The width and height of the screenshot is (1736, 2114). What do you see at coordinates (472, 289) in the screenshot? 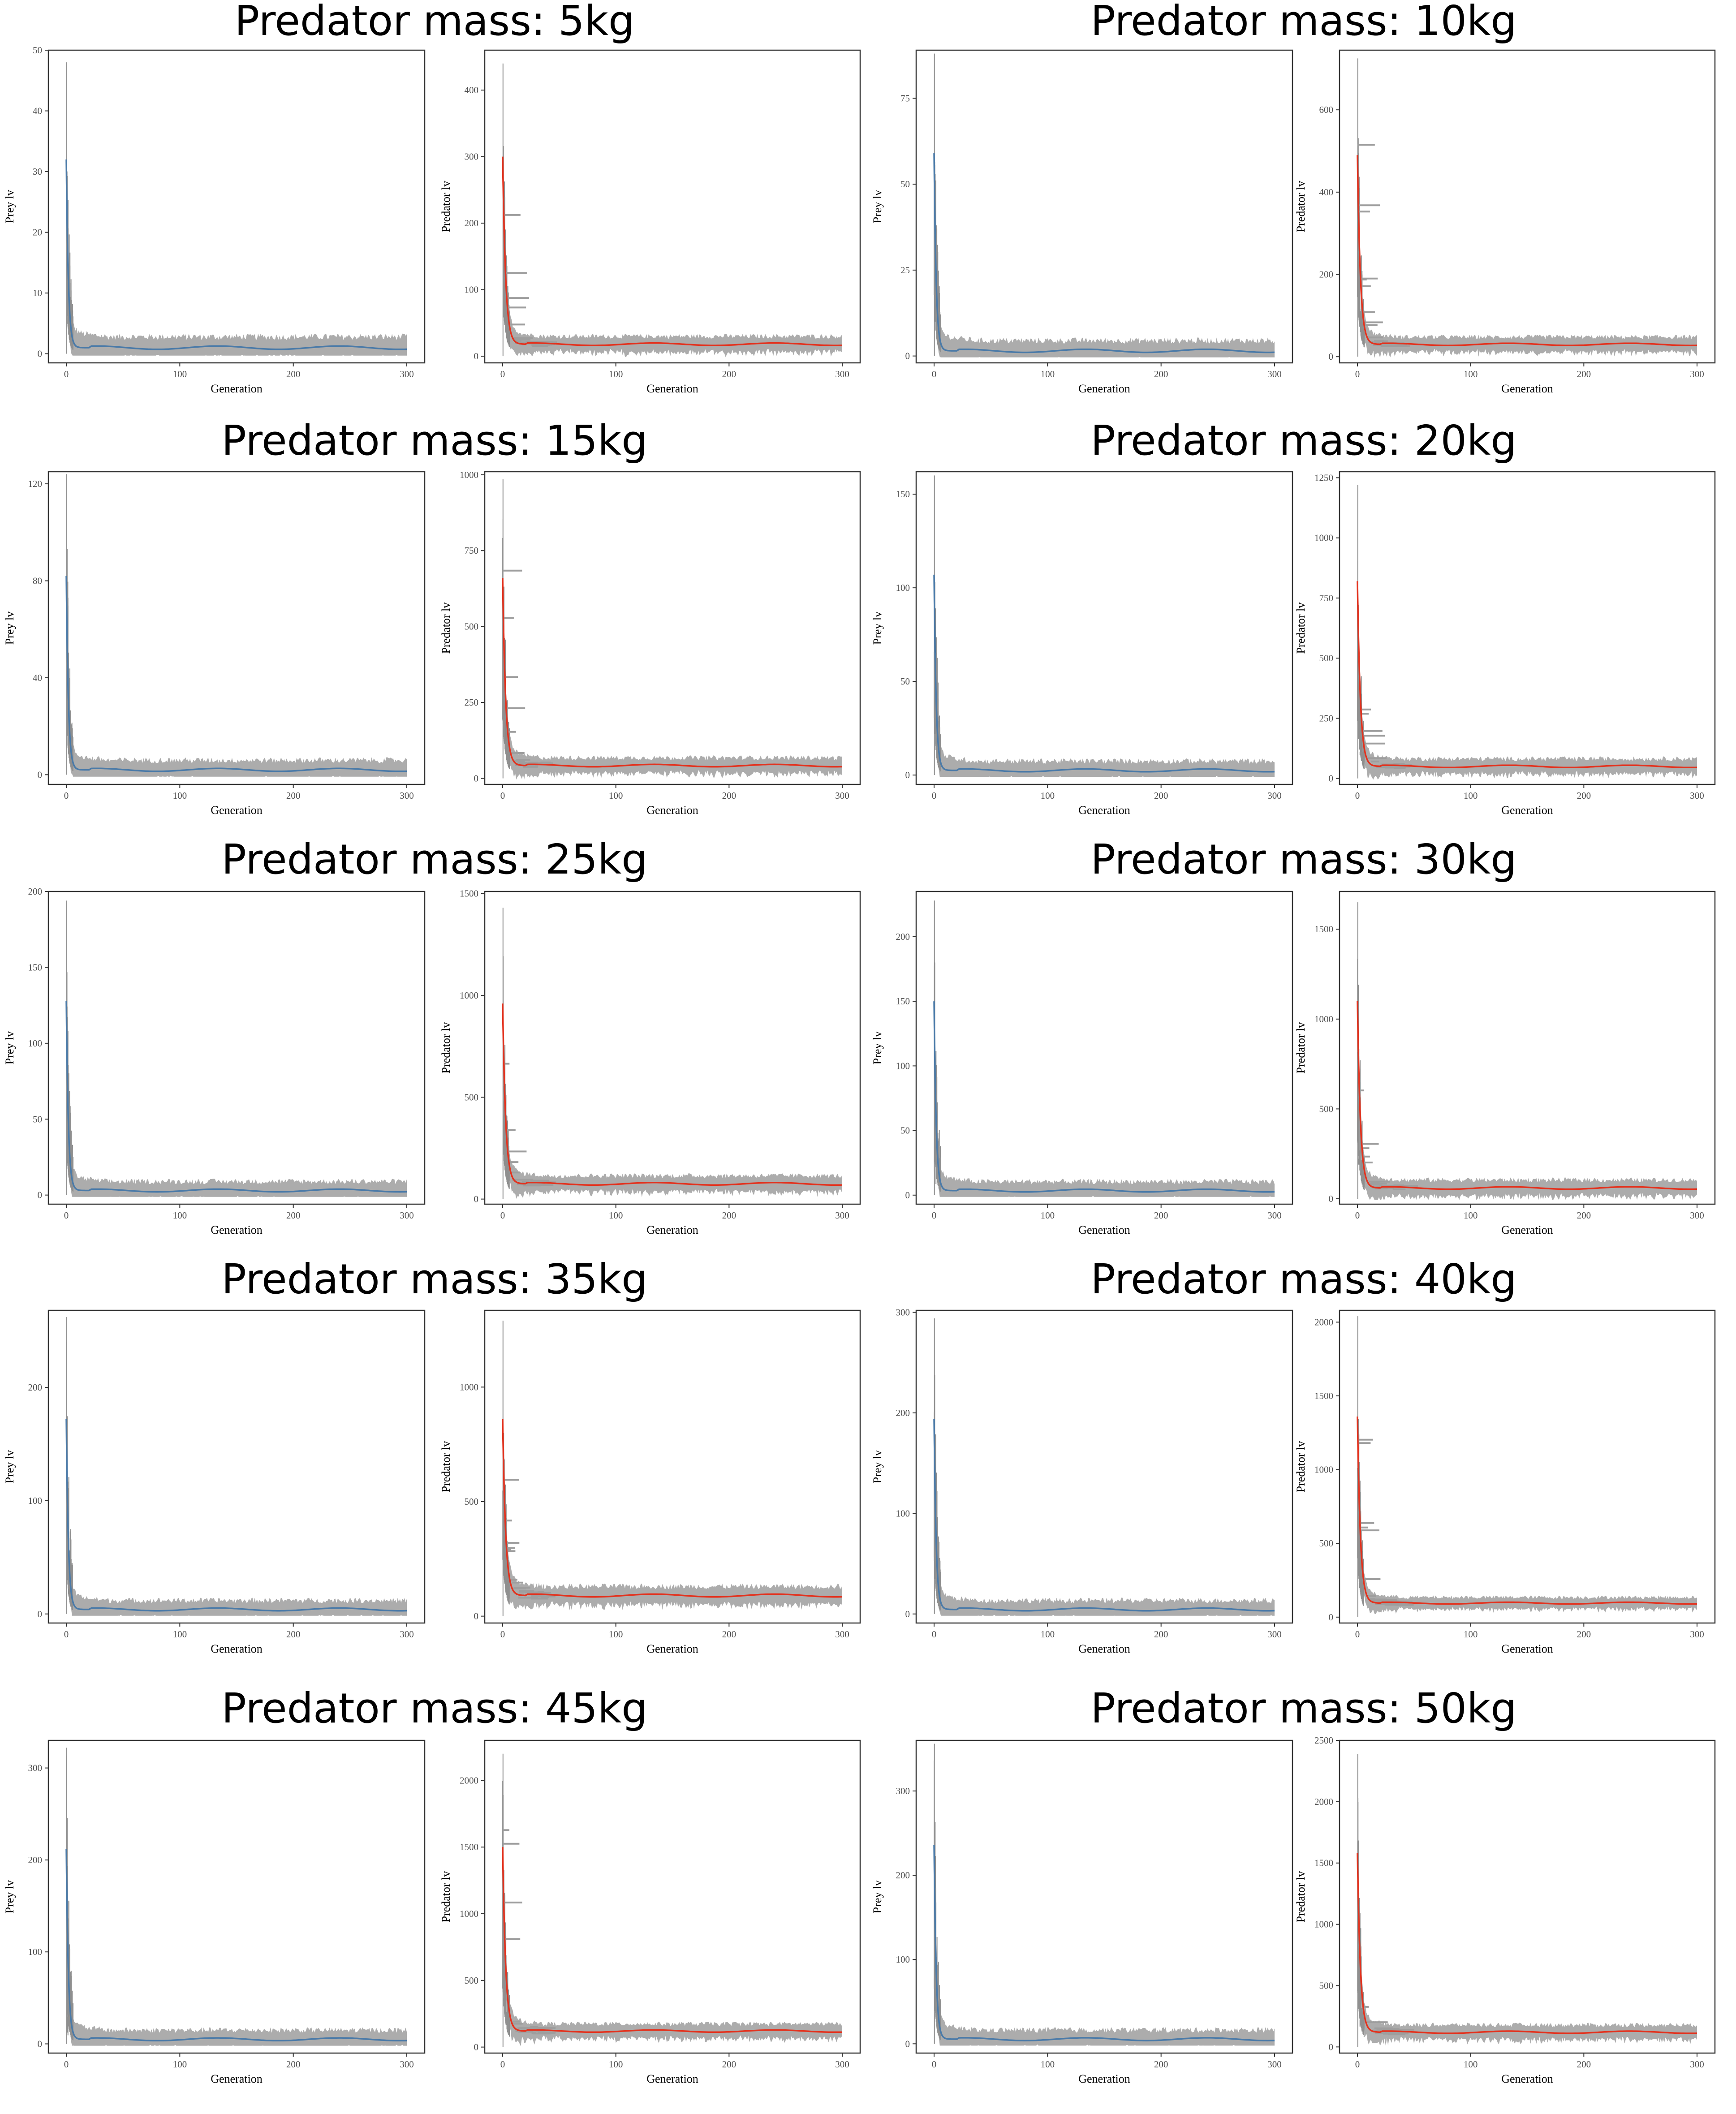
I see `predator-y-tick-label: 100` at bounding box center [472, 289].